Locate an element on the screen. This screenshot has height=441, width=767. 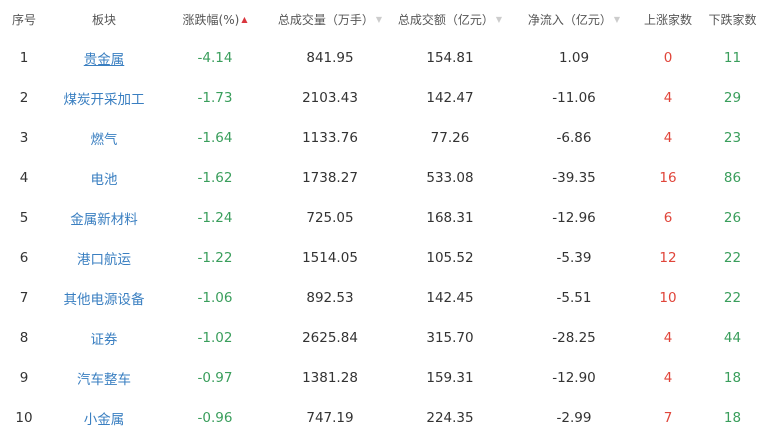
up-count-cell-text: 16 is located at coordinates (668, 178).